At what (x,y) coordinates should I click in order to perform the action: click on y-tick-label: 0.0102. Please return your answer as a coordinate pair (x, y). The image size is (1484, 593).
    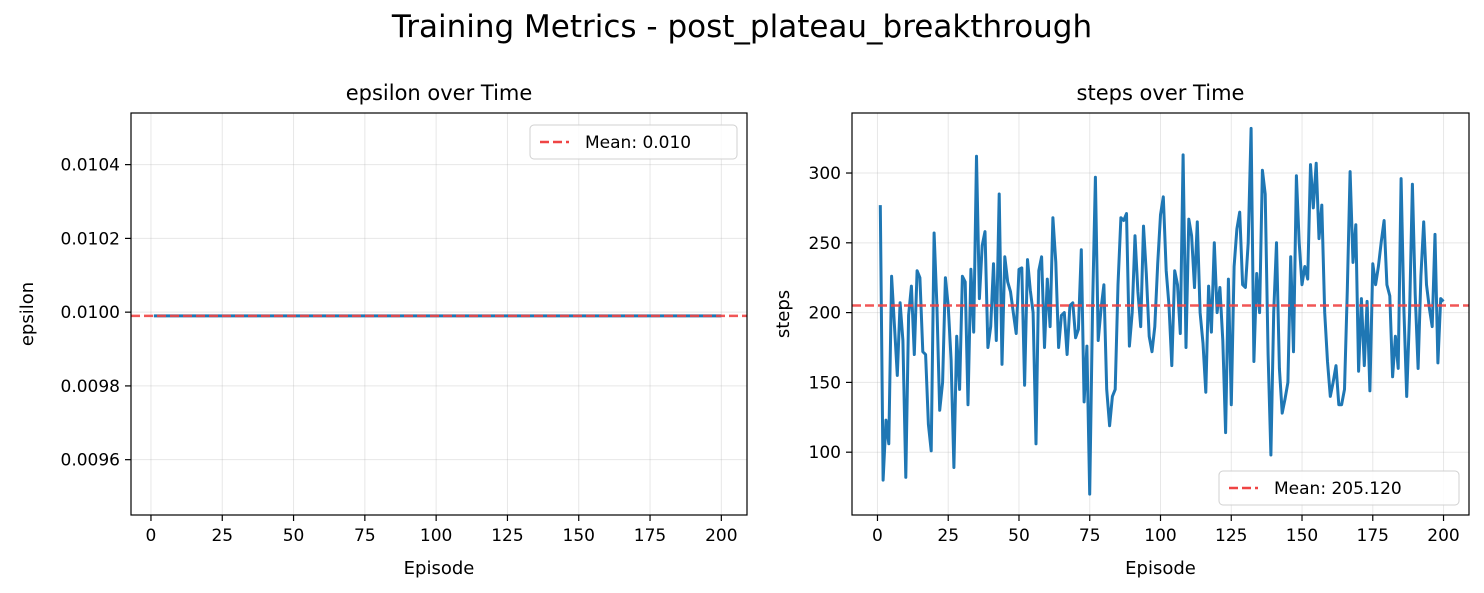
    Looking at the image, I should click on (90, 239).